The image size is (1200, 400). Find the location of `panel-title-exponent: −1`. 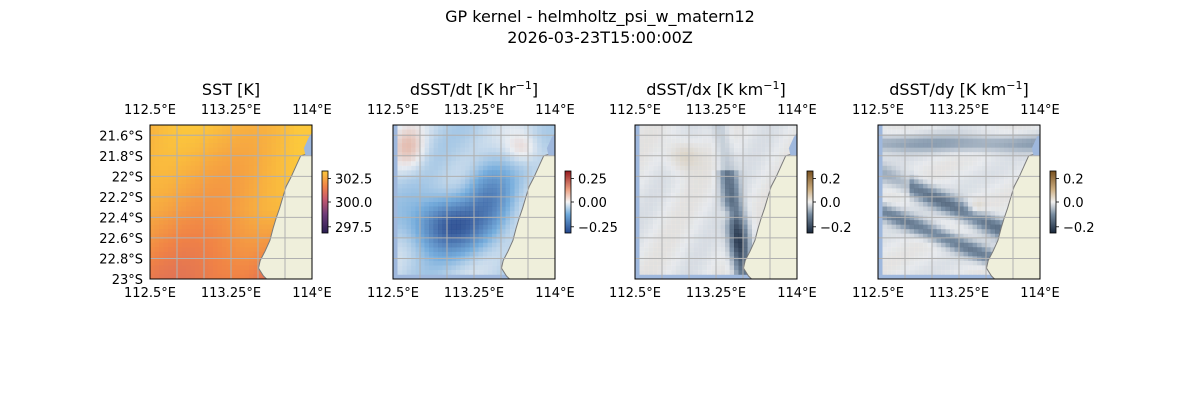

panel-title-exponent: −1 is located at coordinates (1014, 85).